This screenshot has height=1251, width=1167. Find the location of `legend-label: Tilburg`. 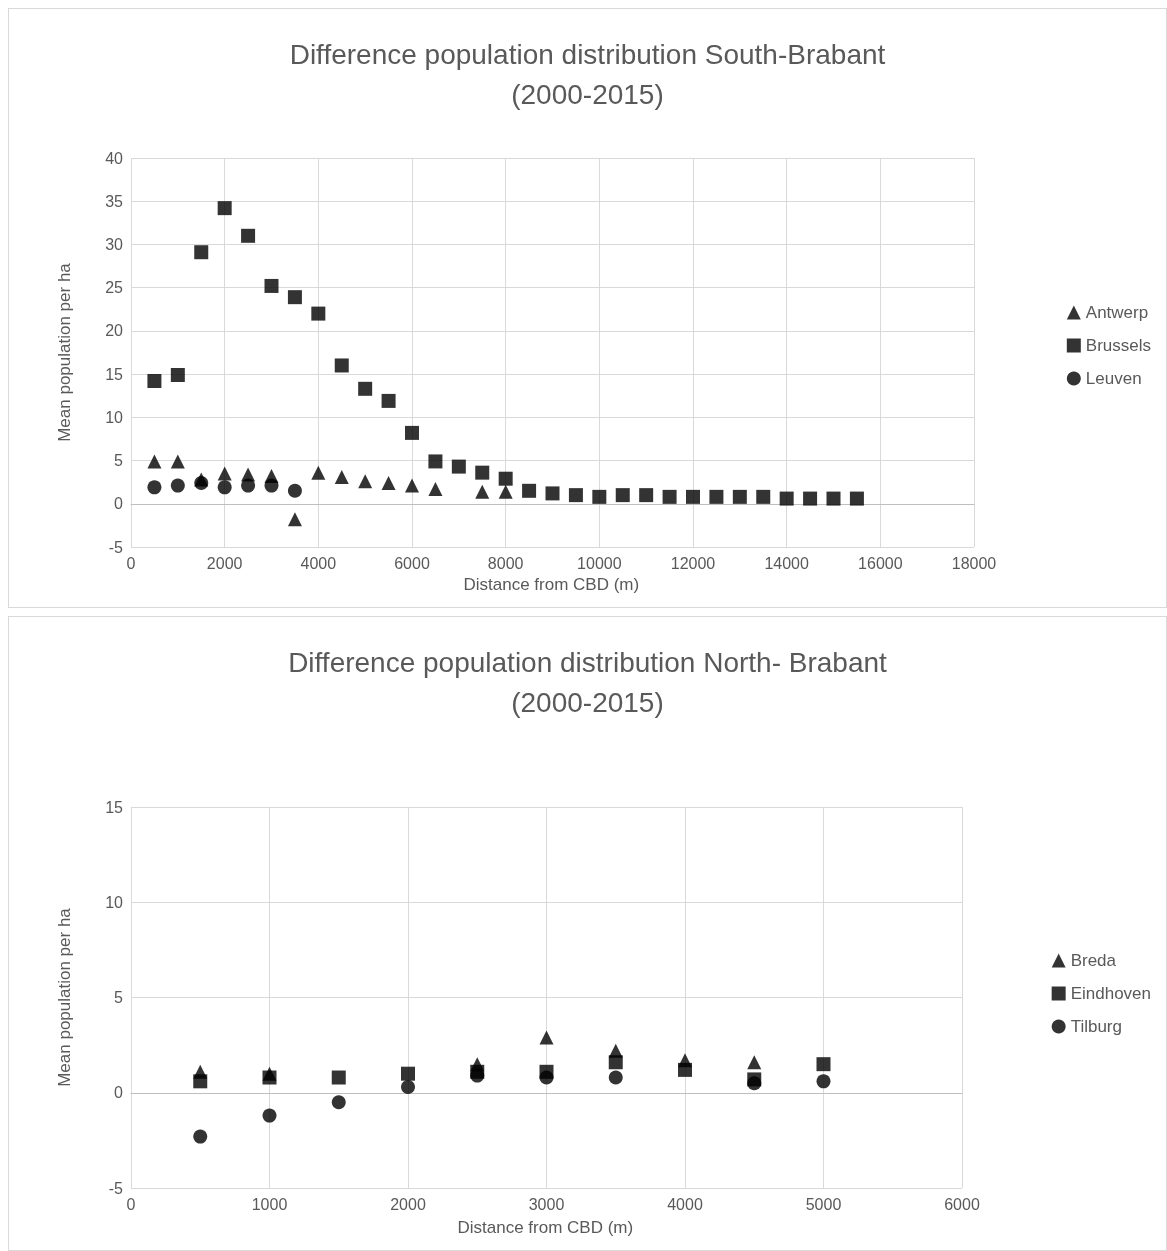

legend-label: Tilburg is located at coordinates (1096, 1026).